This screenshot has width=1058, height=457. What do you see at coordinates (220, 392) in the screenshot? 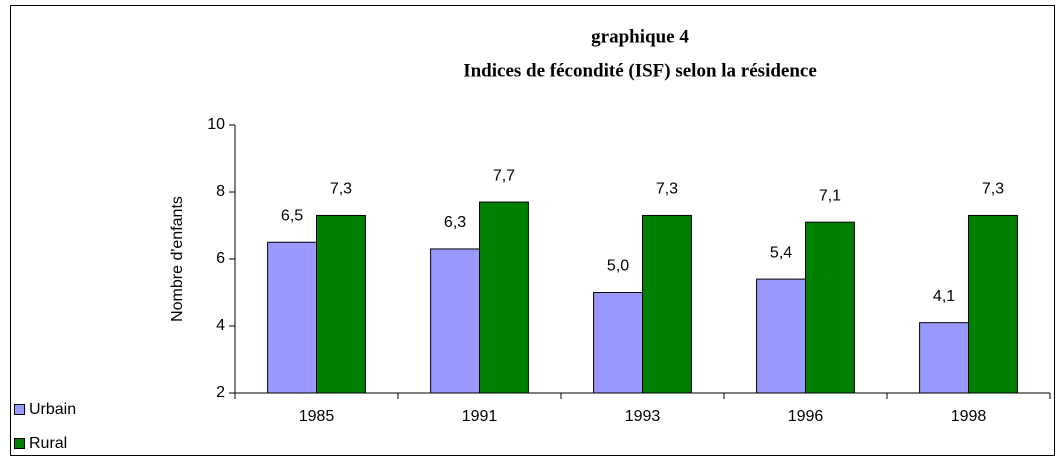
I see `y-tick-label: 2` at bounding box center [220, 392].